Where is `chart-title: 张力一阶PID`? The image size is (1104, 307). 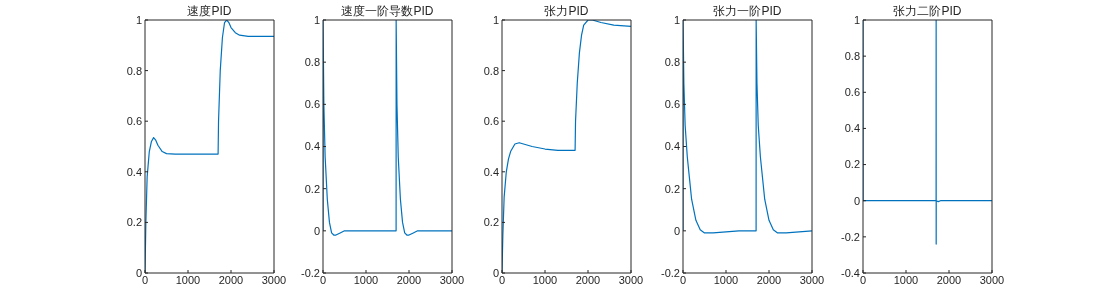 chart-title: 张力一阶PID is located at coordinates (747, 11).